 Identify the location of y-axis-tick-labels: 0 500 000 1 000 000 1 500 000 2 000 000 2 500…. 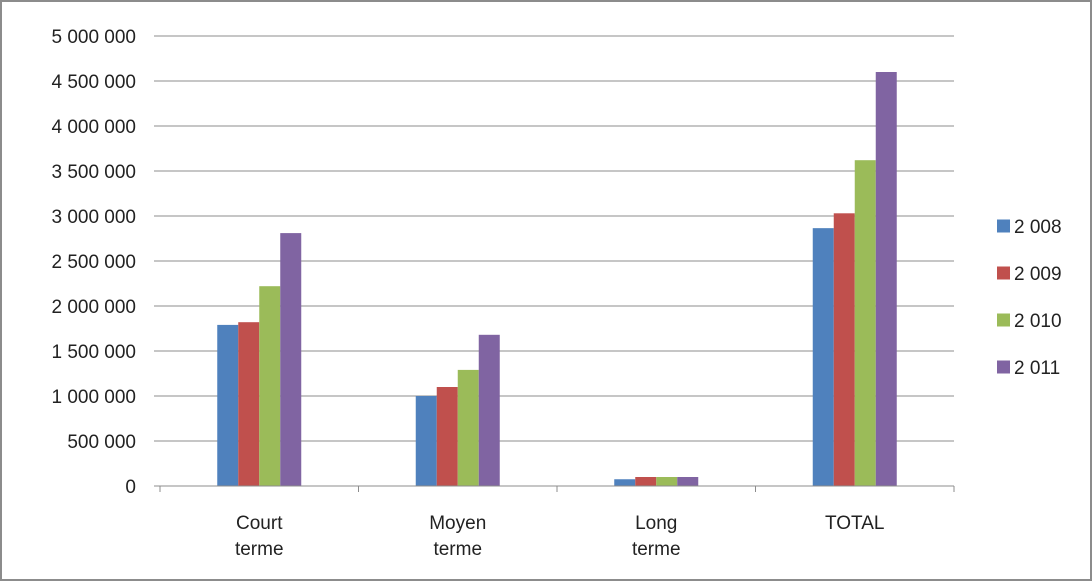
(93, 262).